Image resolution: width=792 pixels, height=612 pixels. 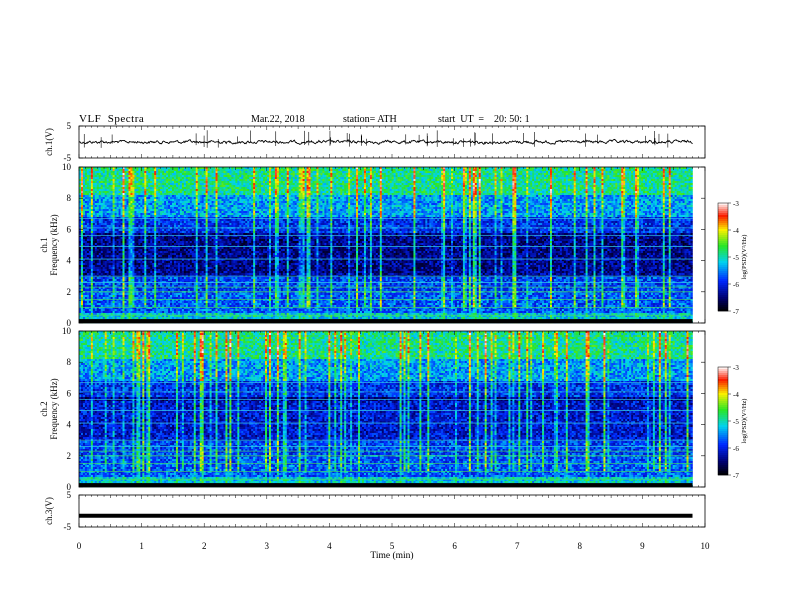 I want to click on x-ticks, so click(x=392, y=511).